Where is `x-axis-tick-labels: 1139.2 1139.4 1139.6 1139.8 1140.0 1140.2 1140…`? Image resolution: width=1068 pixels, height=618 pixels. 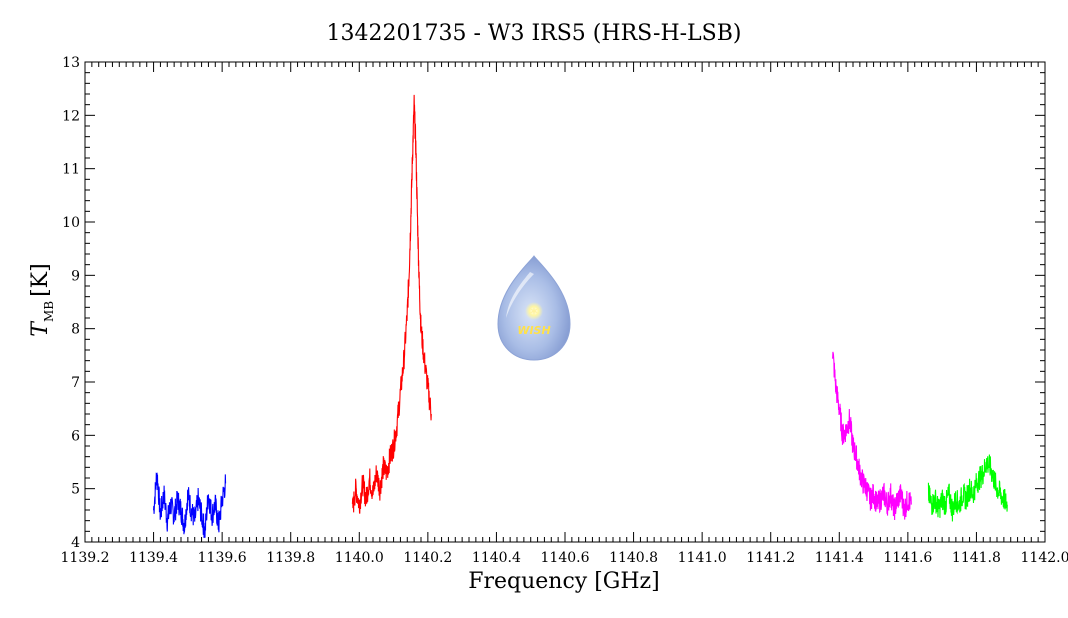
x-axis-tick-labels: 1139.2 1139.4 1139.6 1139.8 1140.0 1140.2 1140… is located at coordinates (564, 558).